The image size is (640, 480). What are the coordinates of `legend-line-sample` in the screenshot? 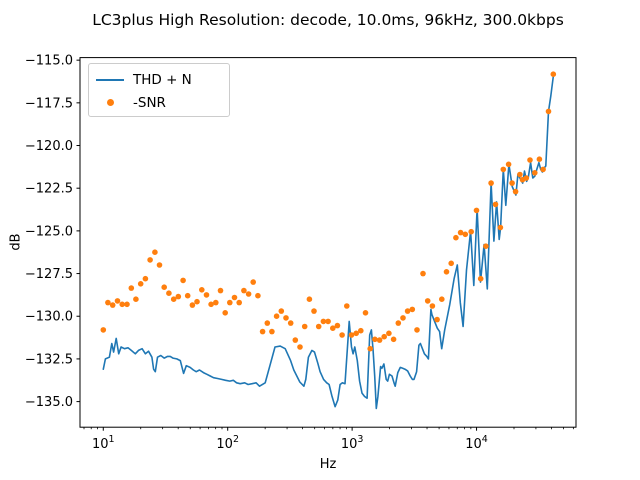 It's located at (110, 79).